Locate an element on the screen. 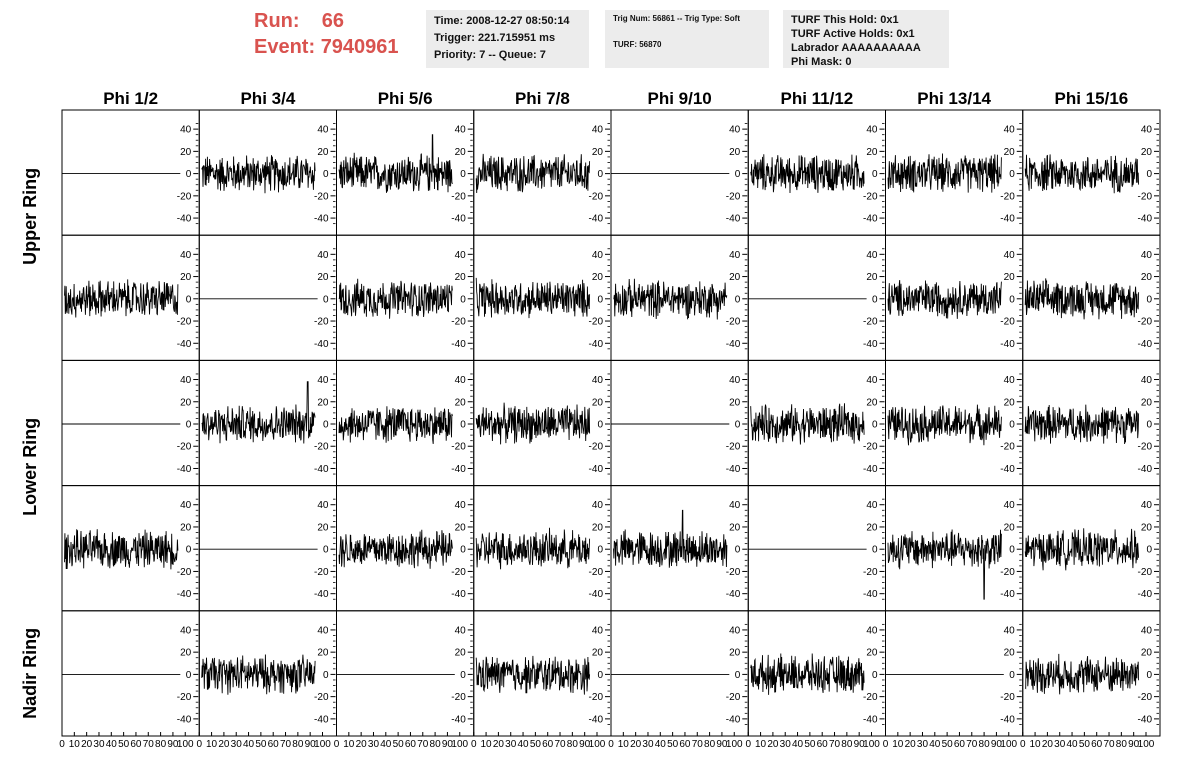 The height and width of the screenshot is (772, 1196). x-tick-label: 90 is located at coordinates (585, 744).